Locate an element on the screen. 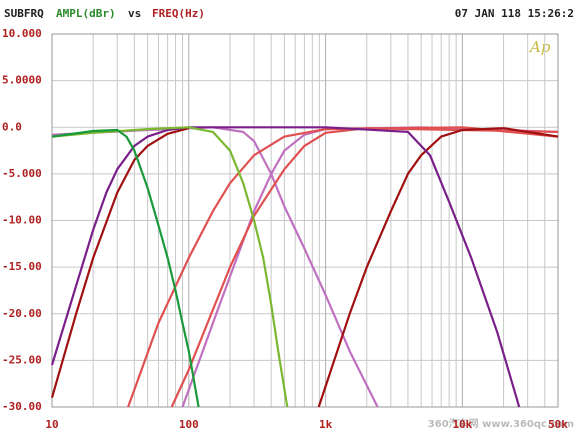 The image size is (580, 439). y-tick-label: -20.00 is located at coordinates (22, 313).